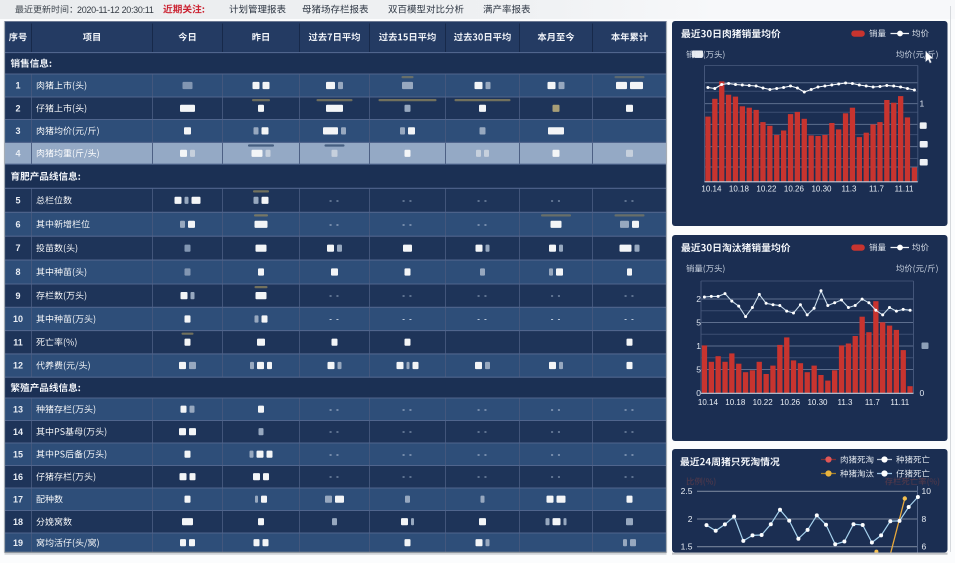 The width and height of the screenshot is (955, 563). Describe the element at coordinates (17, 131) in the screenshot. I see `svg-text: 3` at that location.